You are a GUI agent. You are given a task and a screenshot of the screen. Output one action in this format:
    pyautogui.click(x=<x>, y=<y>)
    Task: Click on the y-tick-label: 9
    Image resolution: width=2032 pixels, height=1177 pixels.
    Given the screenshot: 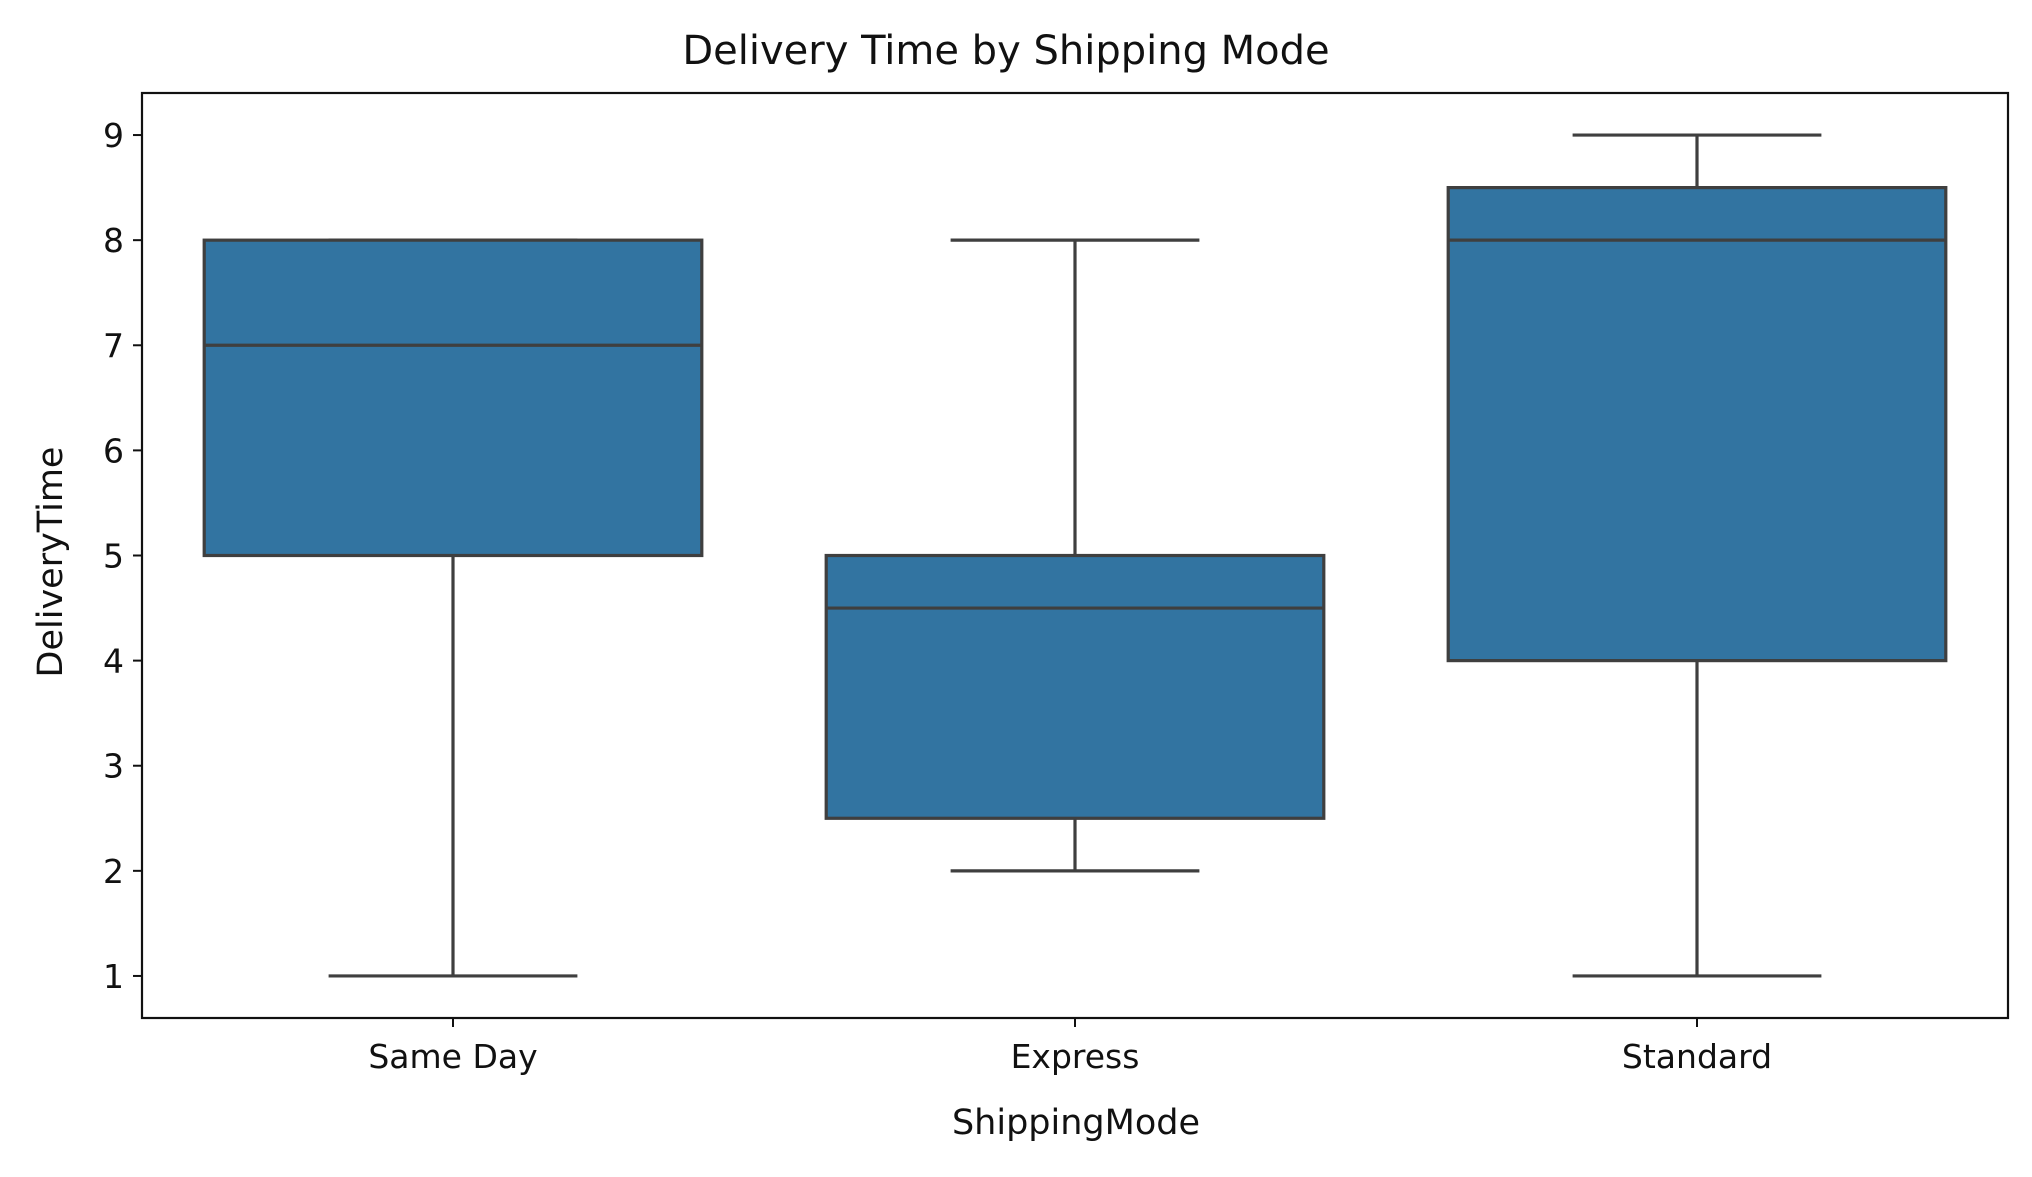 What is the action you would take?
    pyautogui.click(x=113, y=135)
    